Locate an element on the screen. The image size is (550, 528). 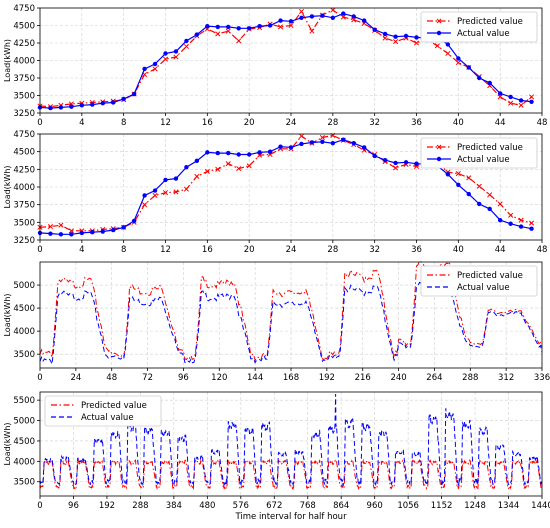
x-tick-label: 40 is located at coordinates (458, 123).